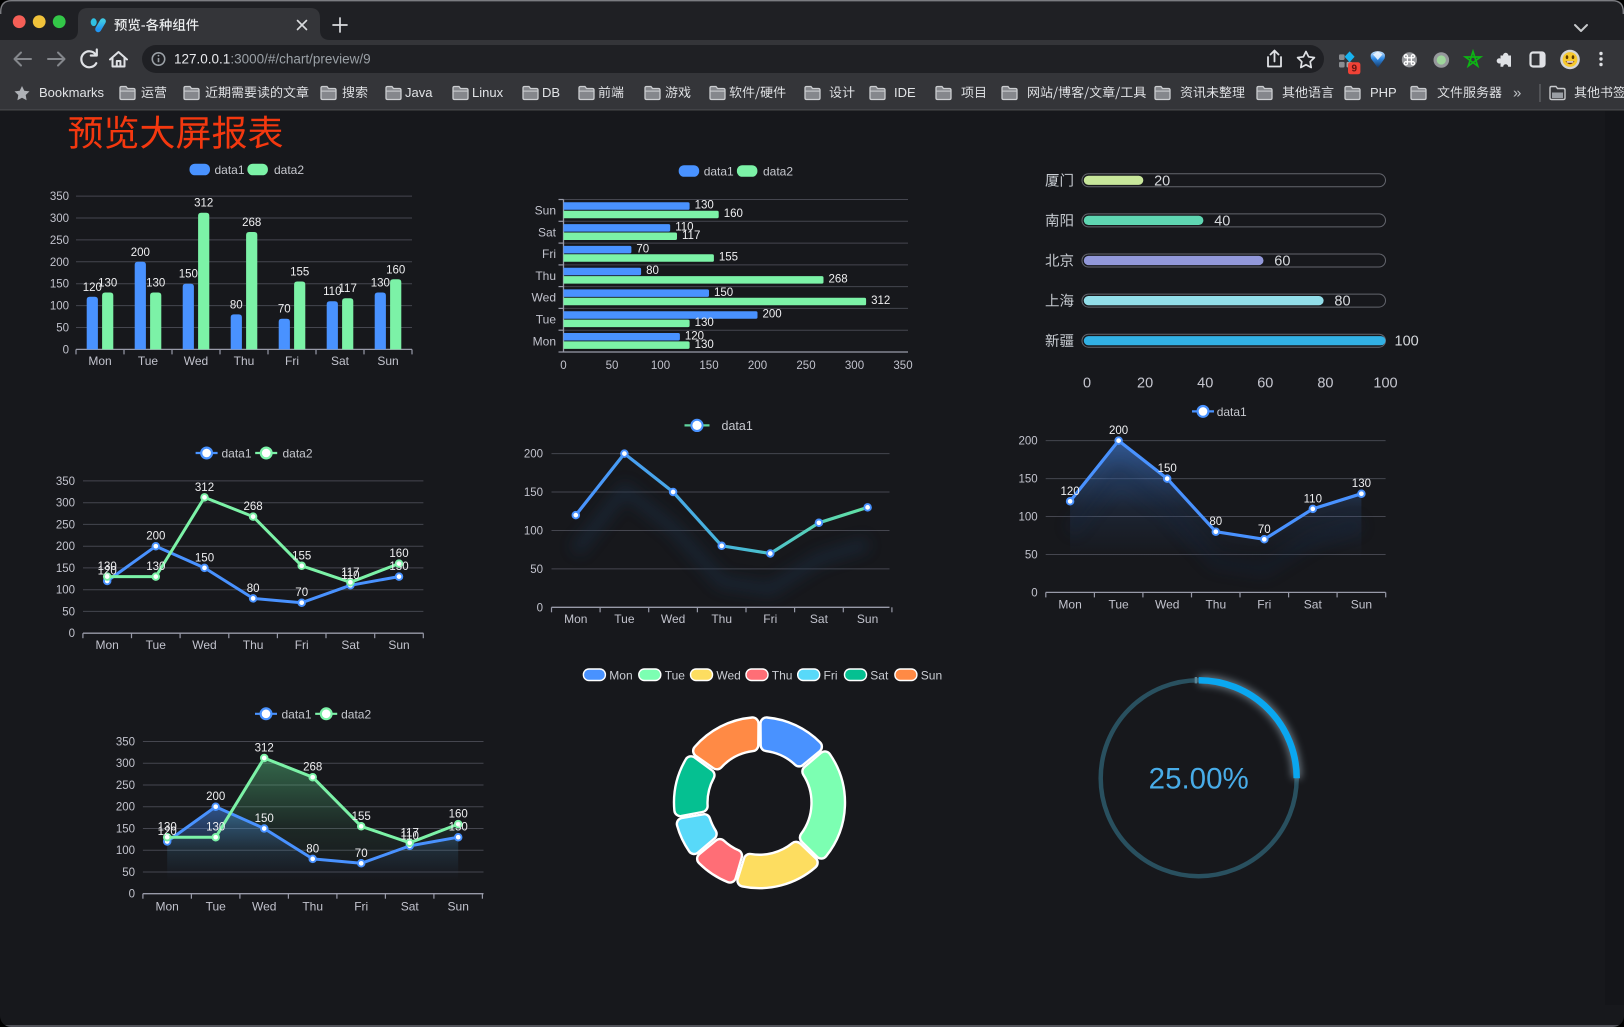 Image resolution: width=1624 pixels, height=1027 pixels. Describe the element at coordinates (272, 59) in the screenshot. I see `svg-text:127.0.0.1:3000/#/chart/preview: 127.0.0.1:3000/#/chart/preview/9` at that location.